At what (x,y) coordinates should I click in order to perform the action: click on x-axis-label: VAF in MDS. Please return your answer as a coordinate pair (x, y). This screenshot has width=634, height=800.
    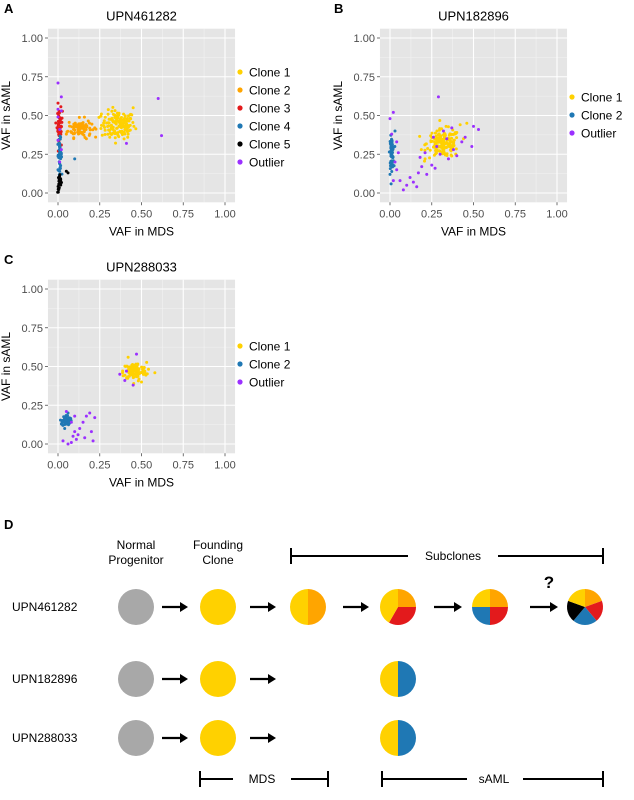
    Looking at the image, I should click on (473, 231).